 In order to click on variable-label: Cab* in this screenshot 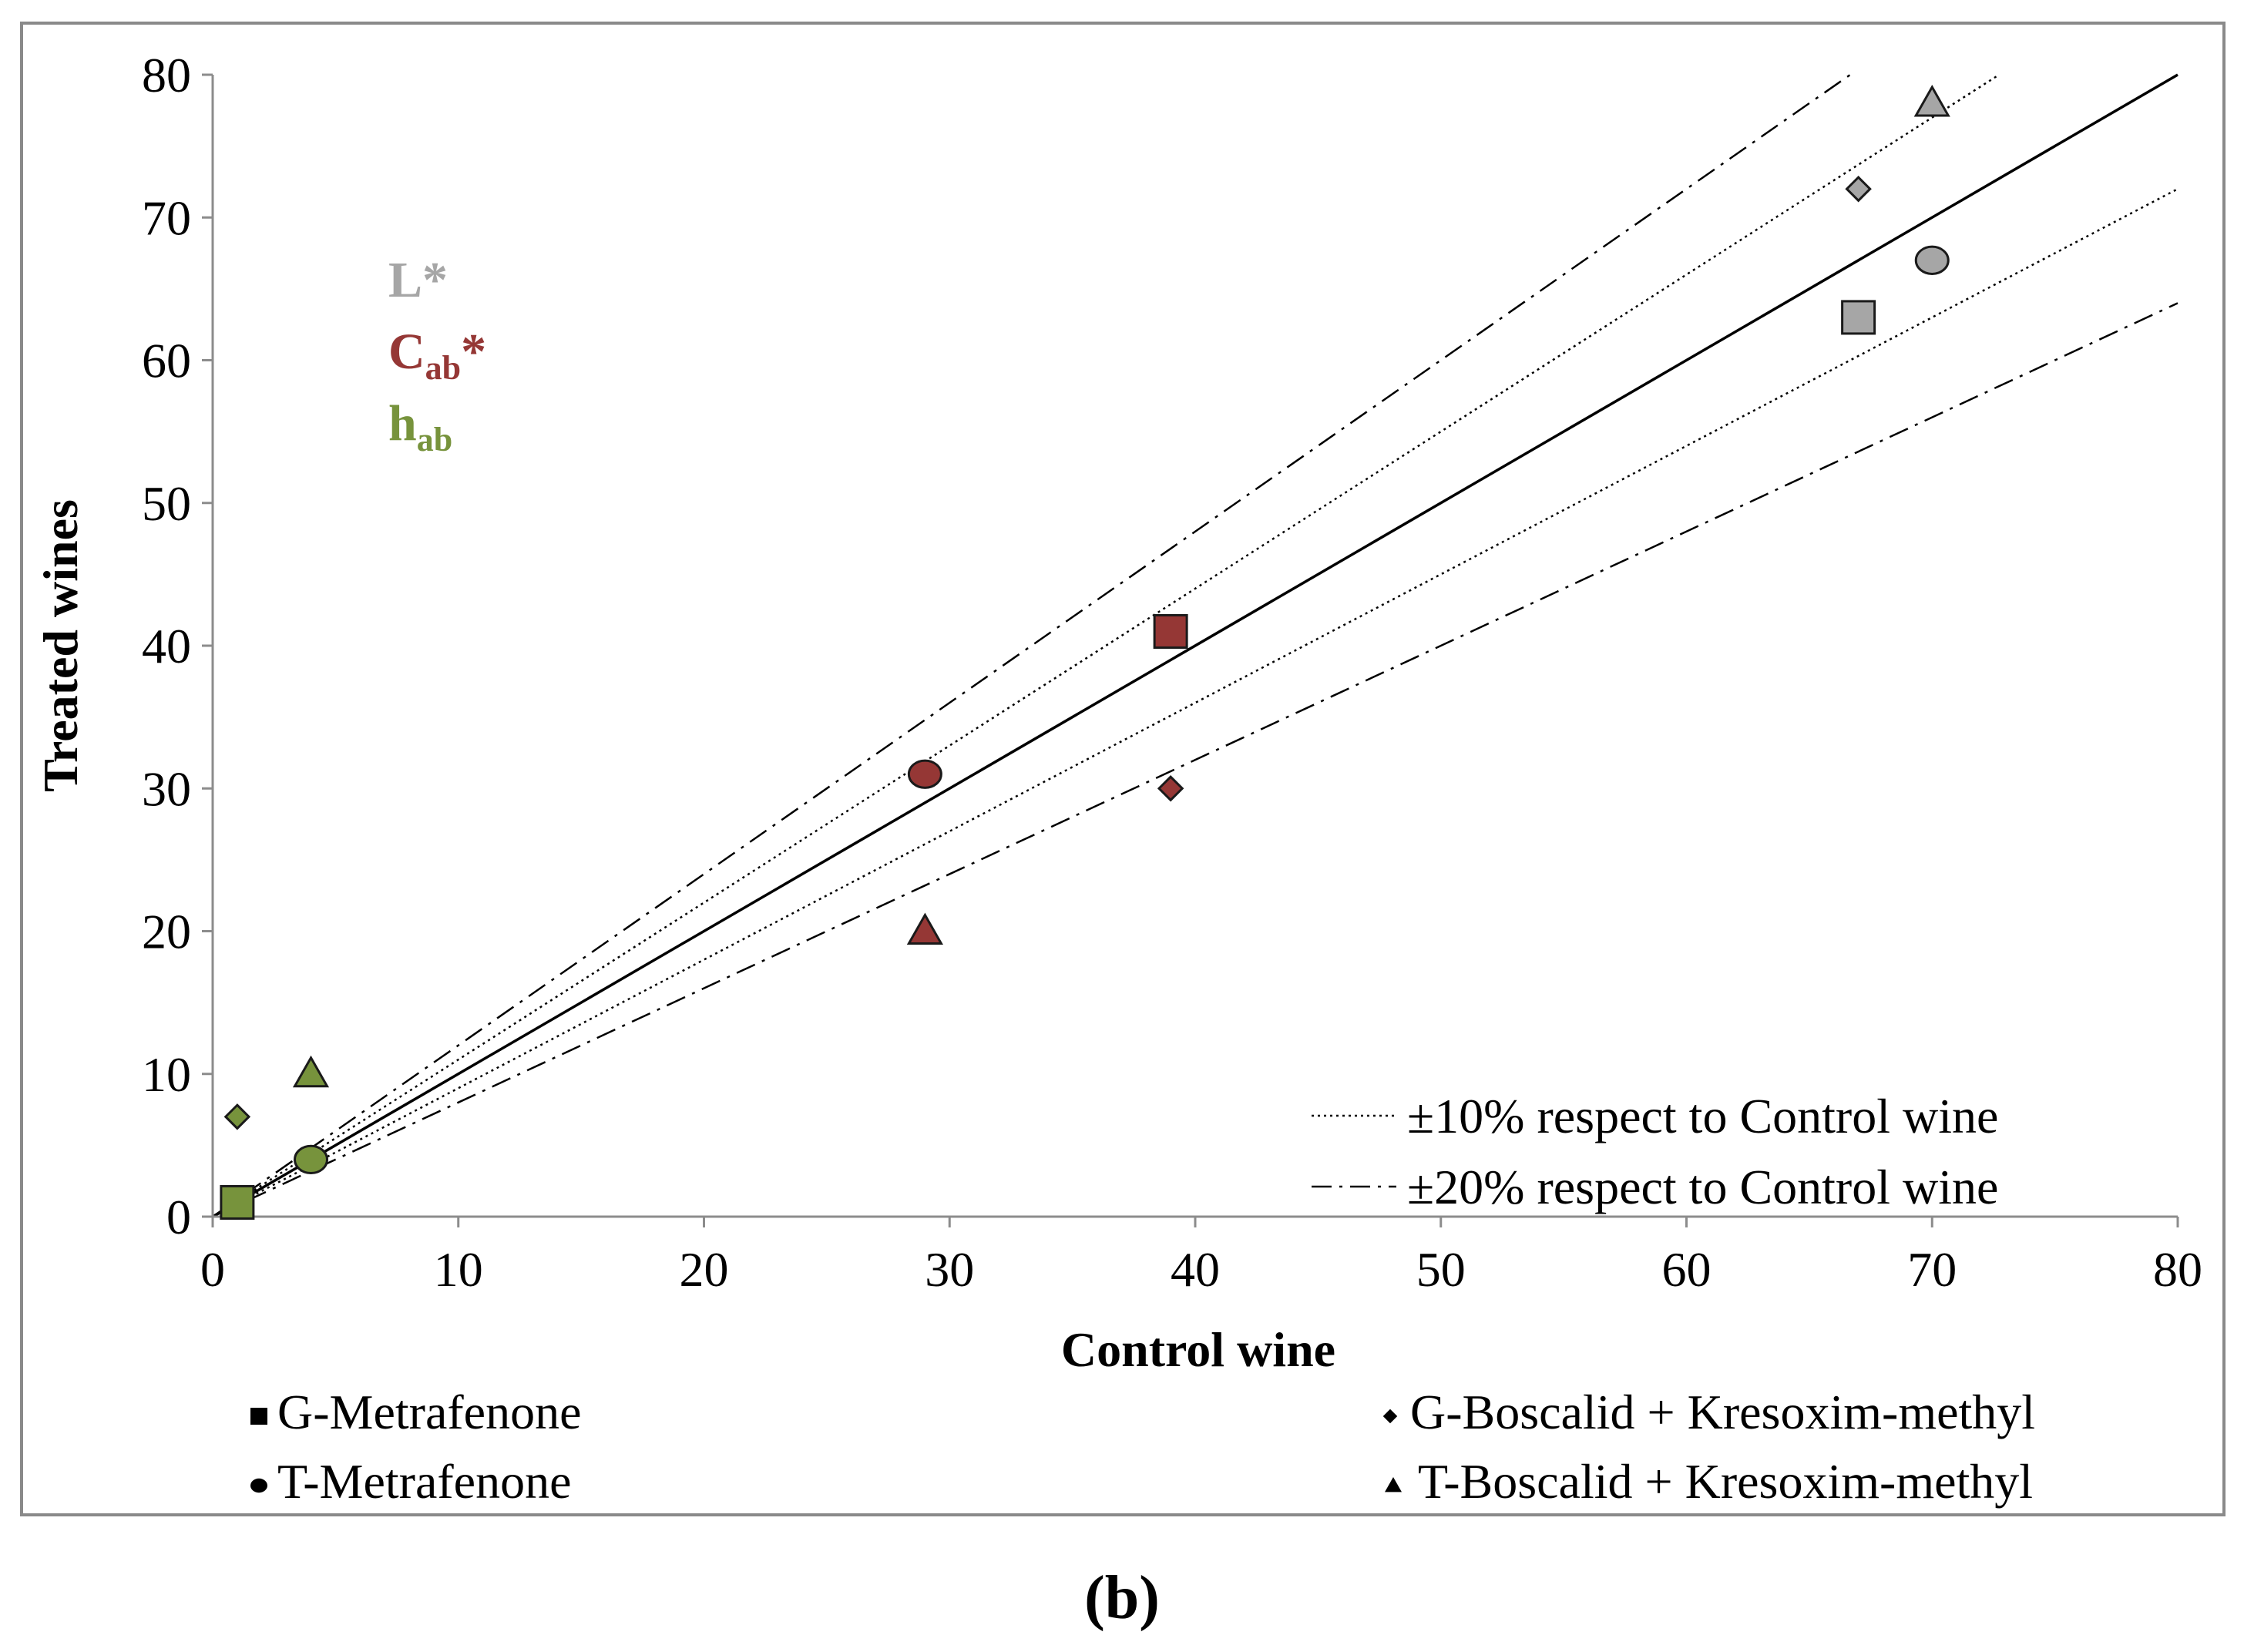, I will do `click(437, 356)`.